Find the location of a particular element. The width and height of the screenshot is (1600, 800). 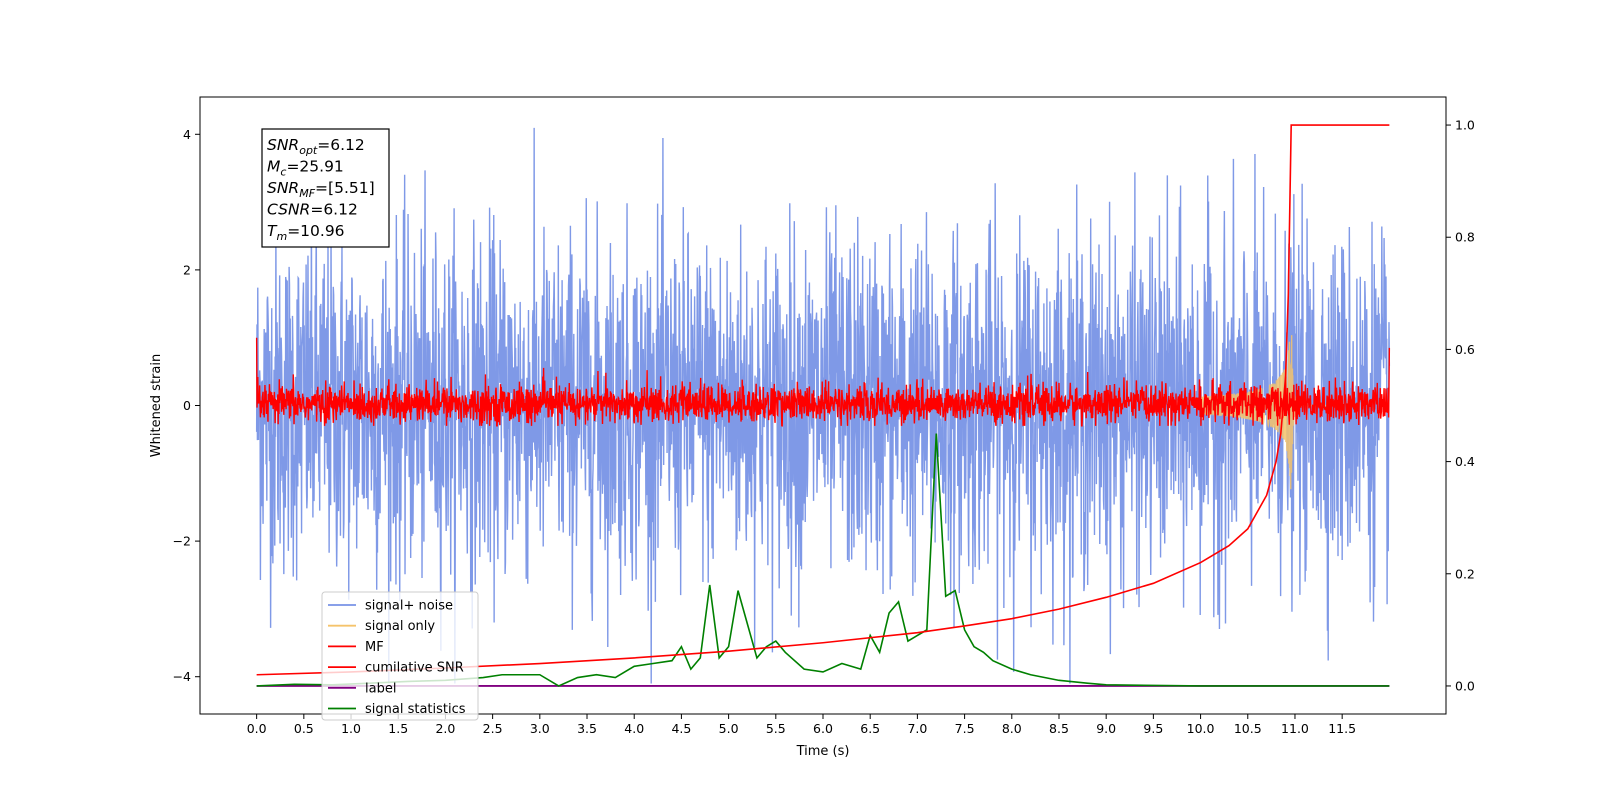

x-tick-label: 5.5 is located at coordinates (776, 728).